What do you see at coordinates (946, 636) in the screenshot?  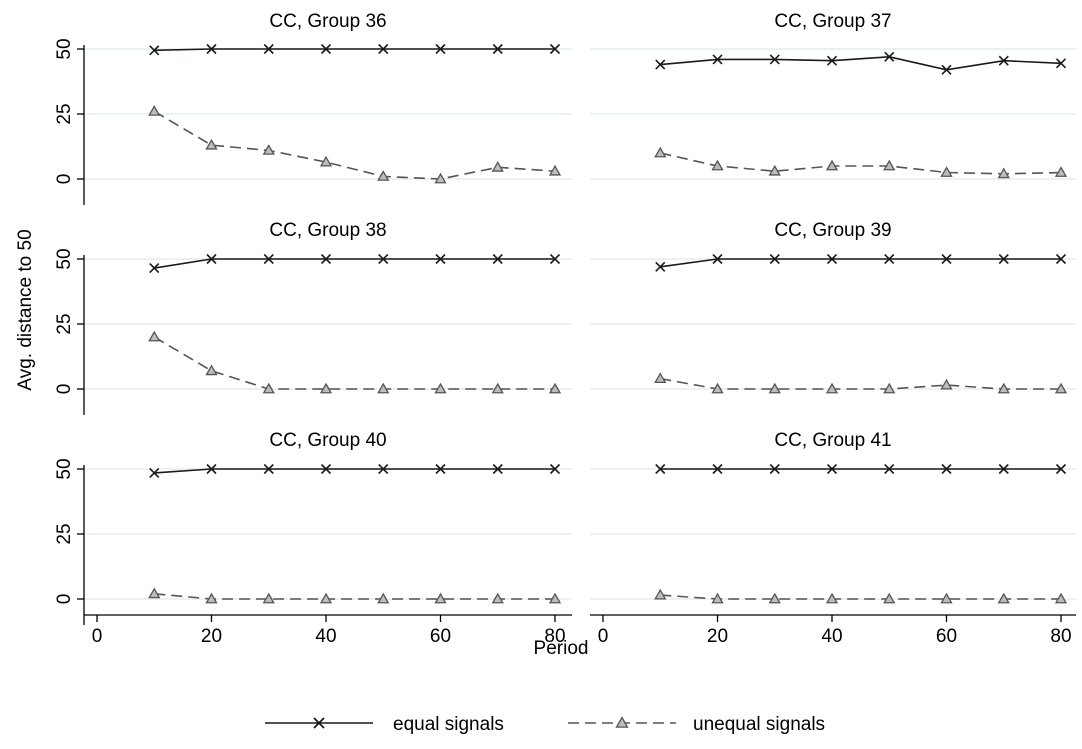 I see `x-tick-label: 60` at bounding box center [946, 636].